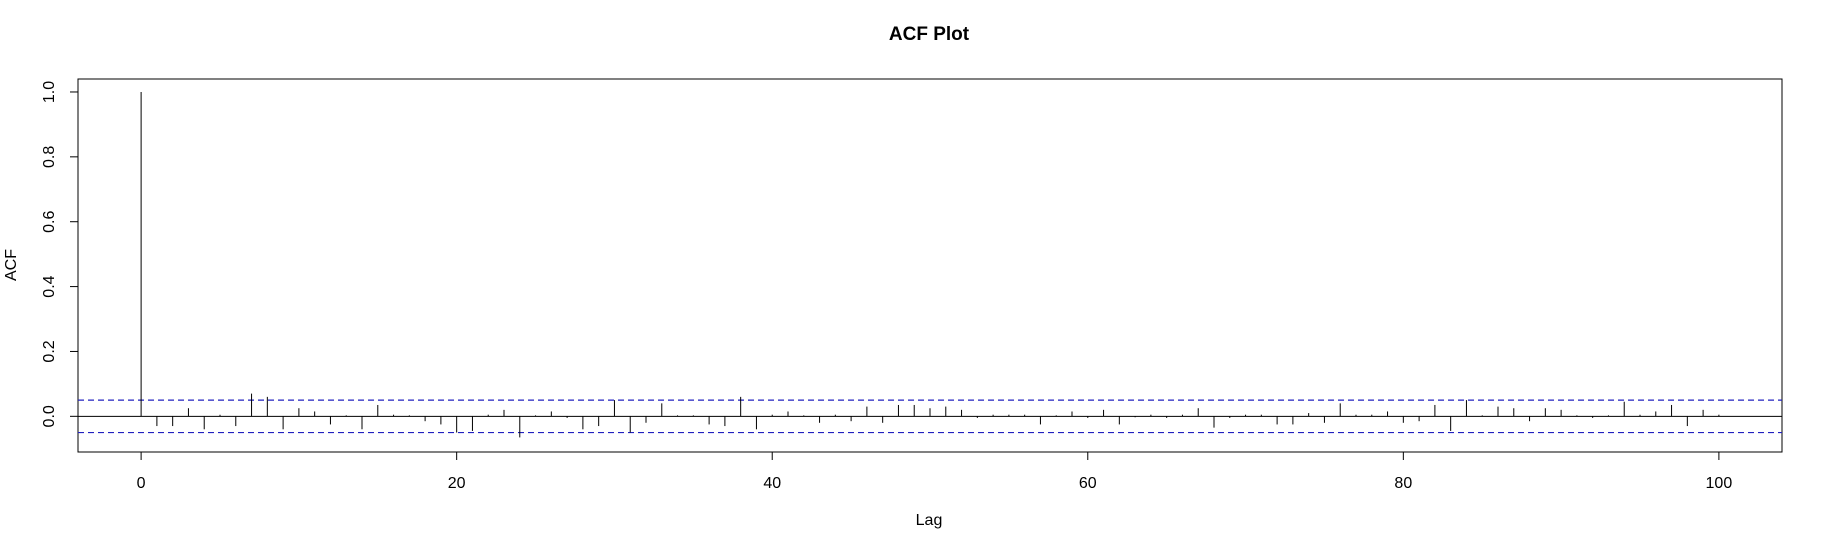  Describe the element at coordinates (935, 471) in the screenshot. I see `x-axis: 0 20 40 60 80 100` at that location.